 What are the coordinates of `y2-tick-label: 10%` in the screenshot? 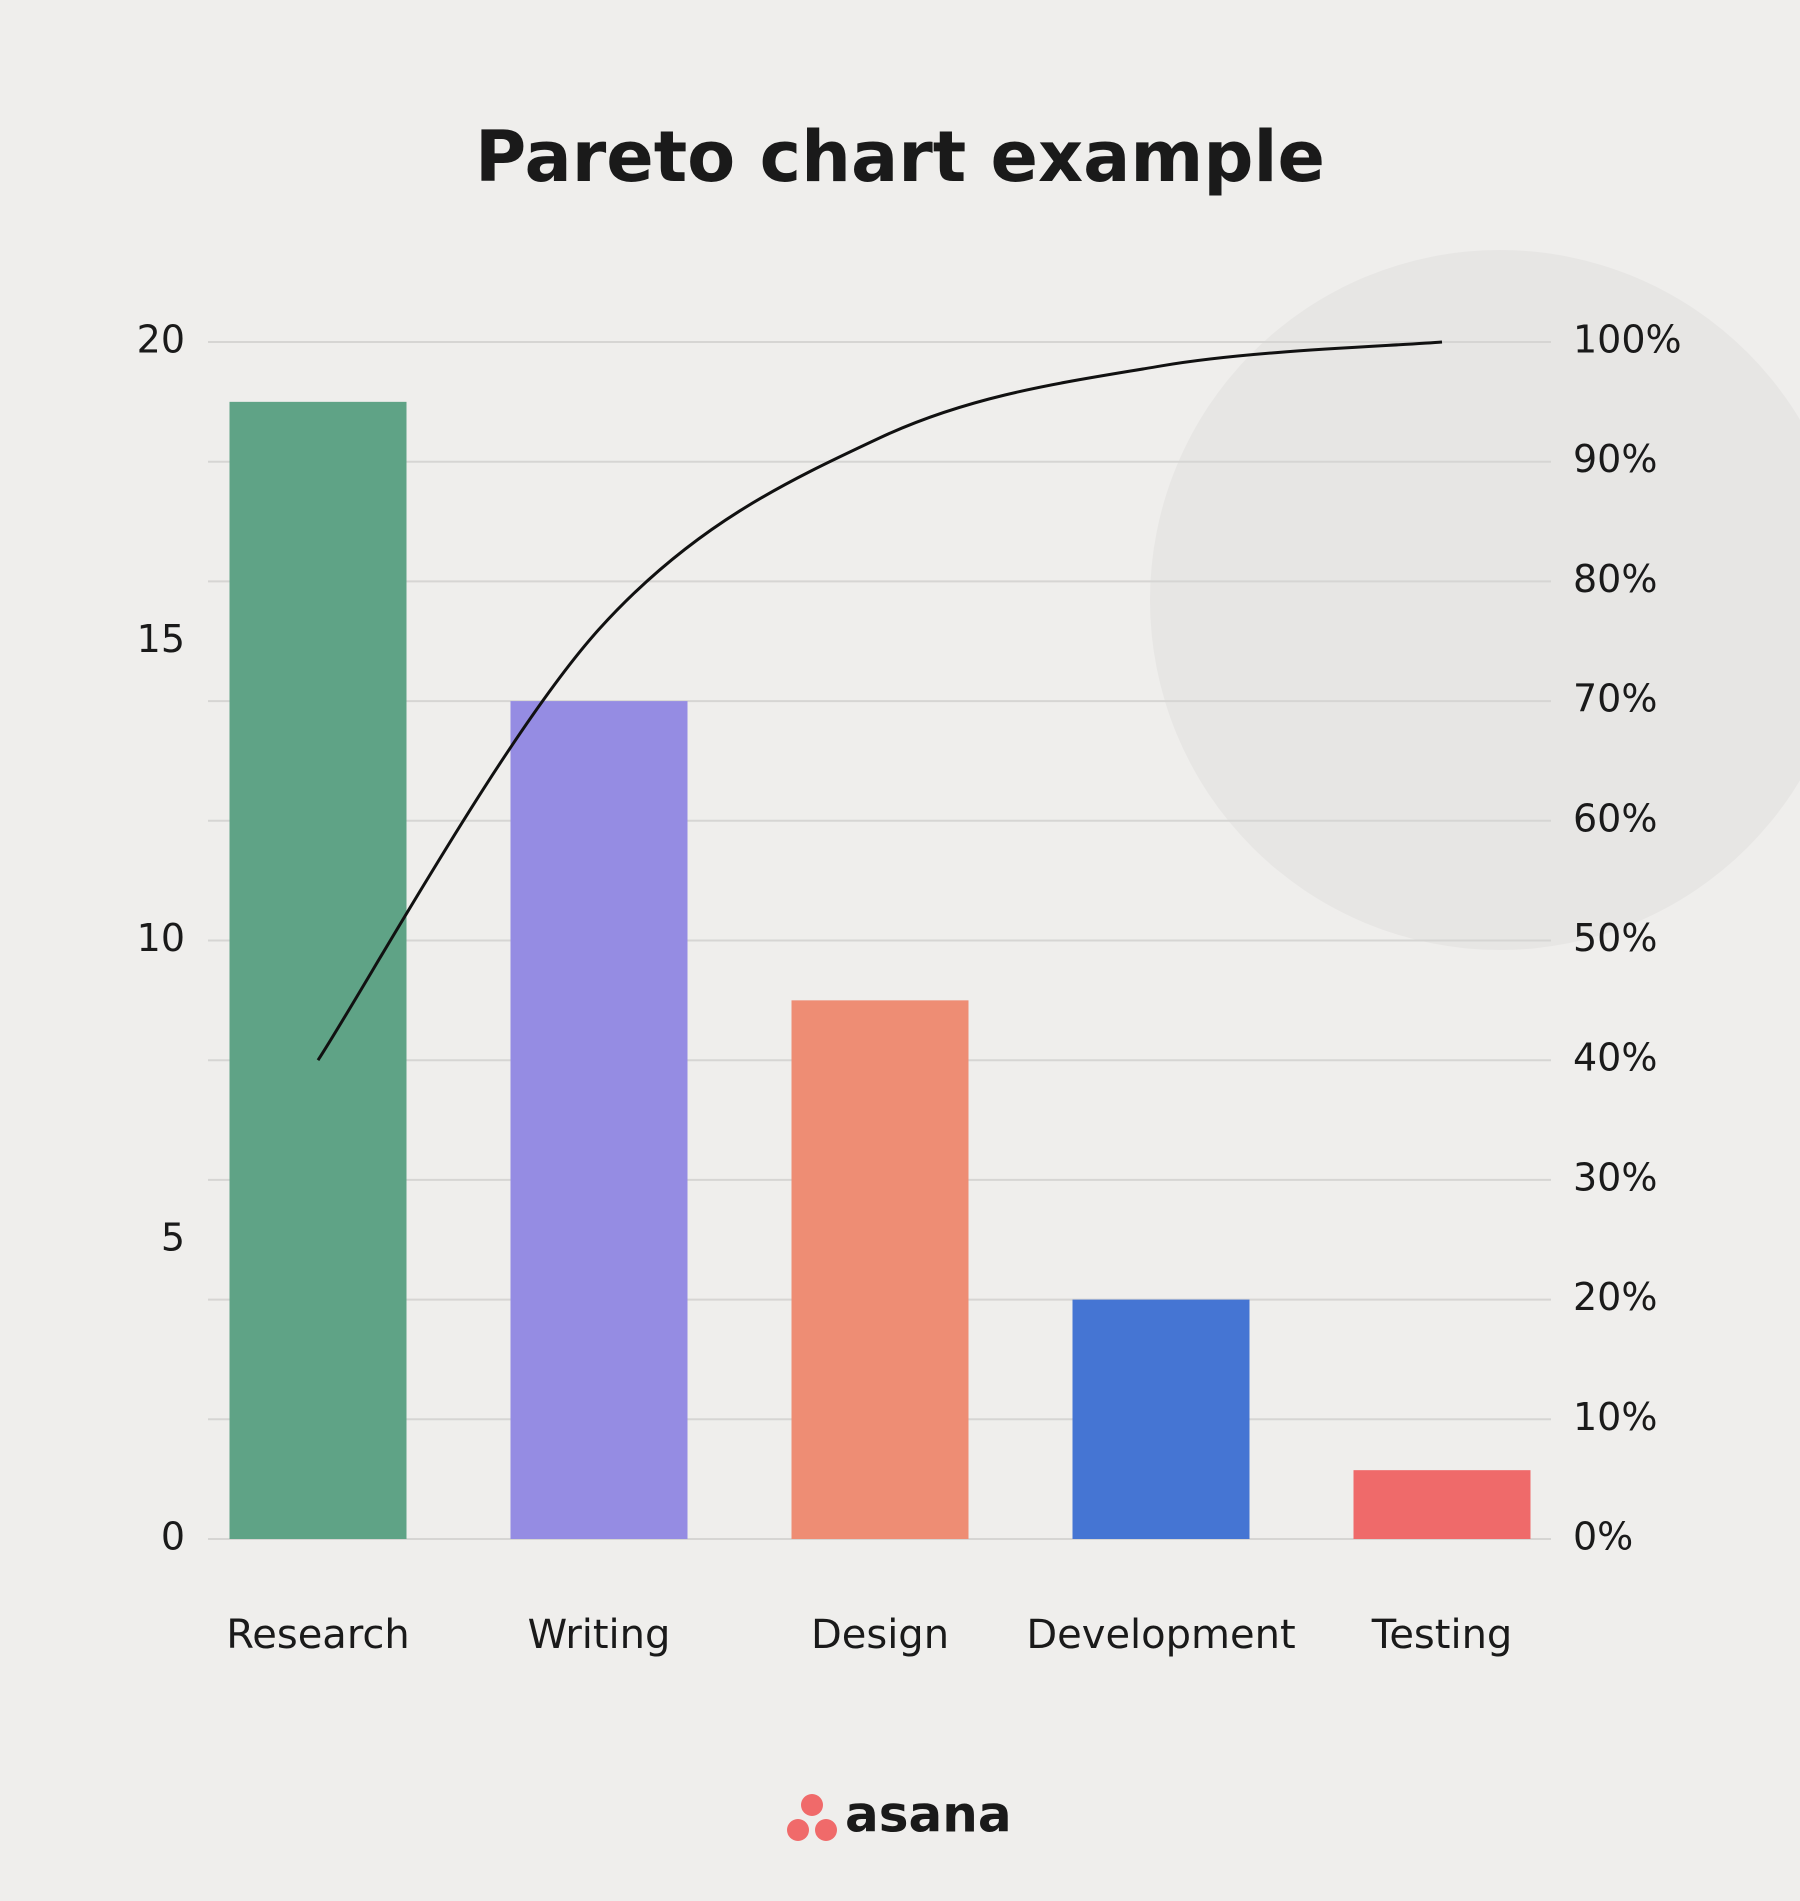 It's located at (1615, 1417).